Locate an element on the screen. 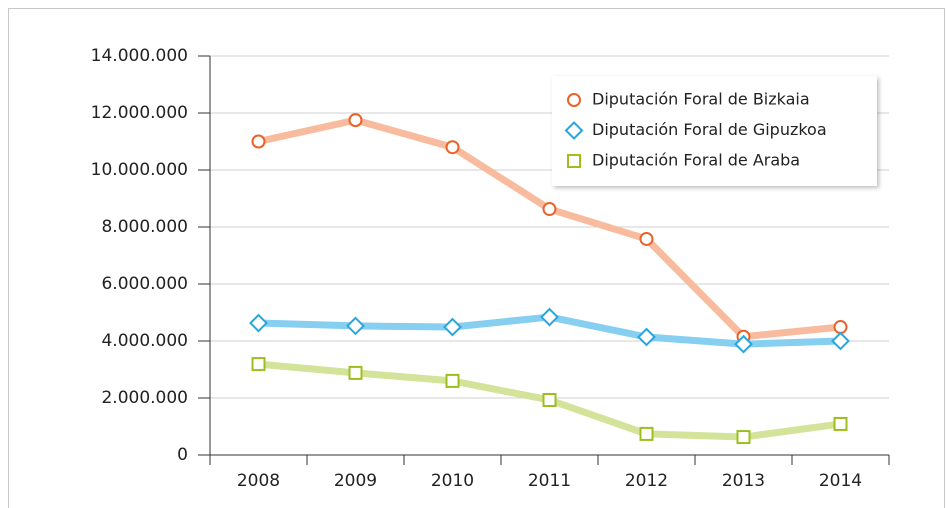 The height and width of the screenshot is (508, 946). legend-label: Diputación Foral de Bizkaia is located at coordinates (701, 99).